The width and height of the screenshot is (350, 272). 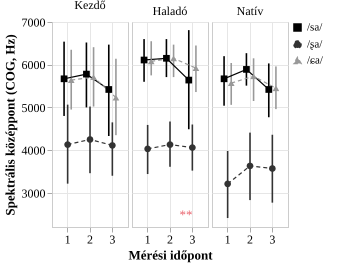 I want to click on y-tick-label: 6000, so click(x=34, y=65).